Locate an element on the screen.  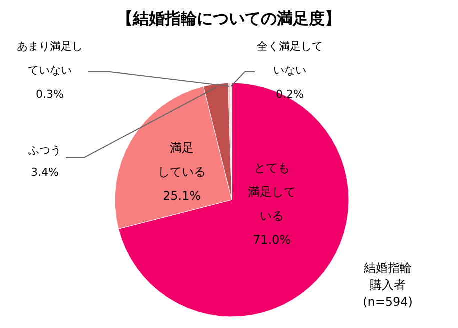
data-label: 3.4% is located at coordinates (45, 172).